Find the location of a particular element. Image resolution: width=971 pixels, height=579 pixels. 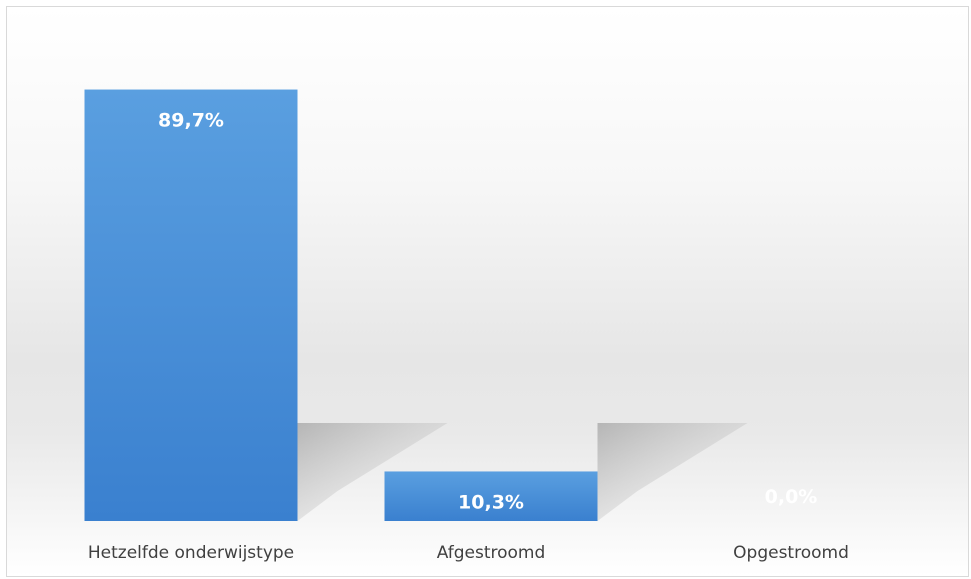

bar-afgestroomd is located at coordinates (491, 496).